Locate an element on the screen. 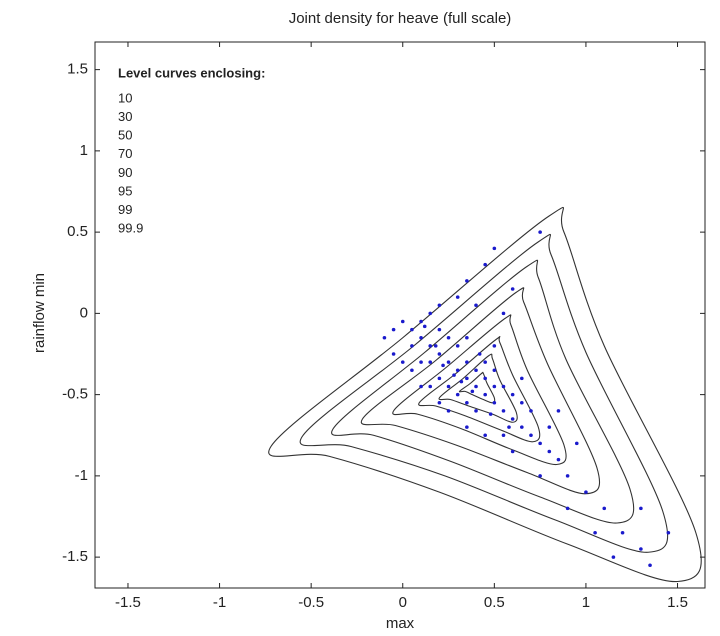 The image size is (720, 636). x-tick-label: 0 is located at coordinates (403, 602).